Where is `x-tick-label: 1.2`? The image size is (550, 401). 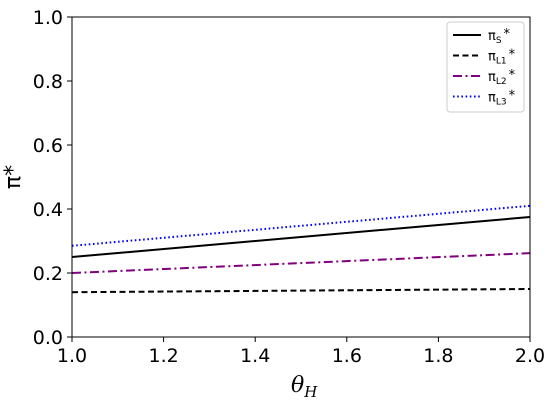 x-tick-label: 1.2 is located at coordinates (163, 356).